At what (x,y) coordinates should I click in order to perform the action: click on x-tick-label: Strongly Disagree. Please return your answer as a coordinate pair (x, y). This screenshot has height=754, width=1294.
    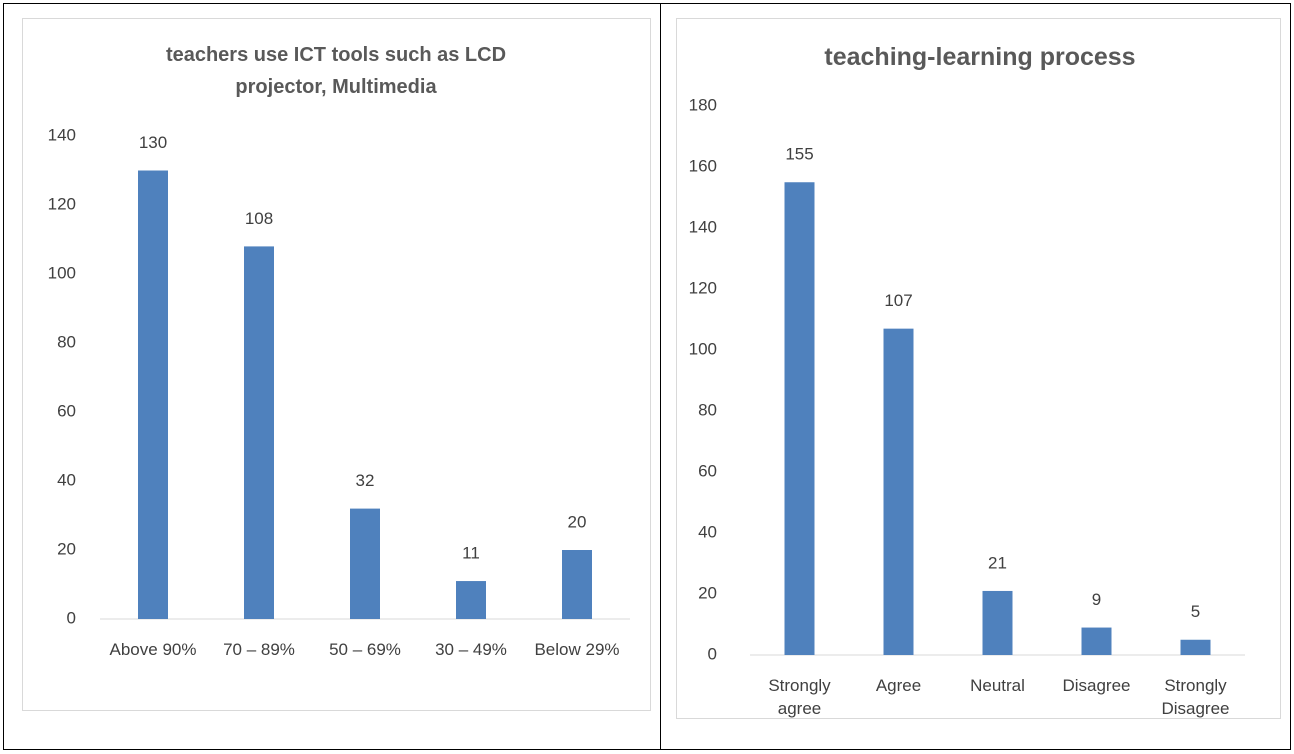
    Looking at the image, I should click on (1195, 697).